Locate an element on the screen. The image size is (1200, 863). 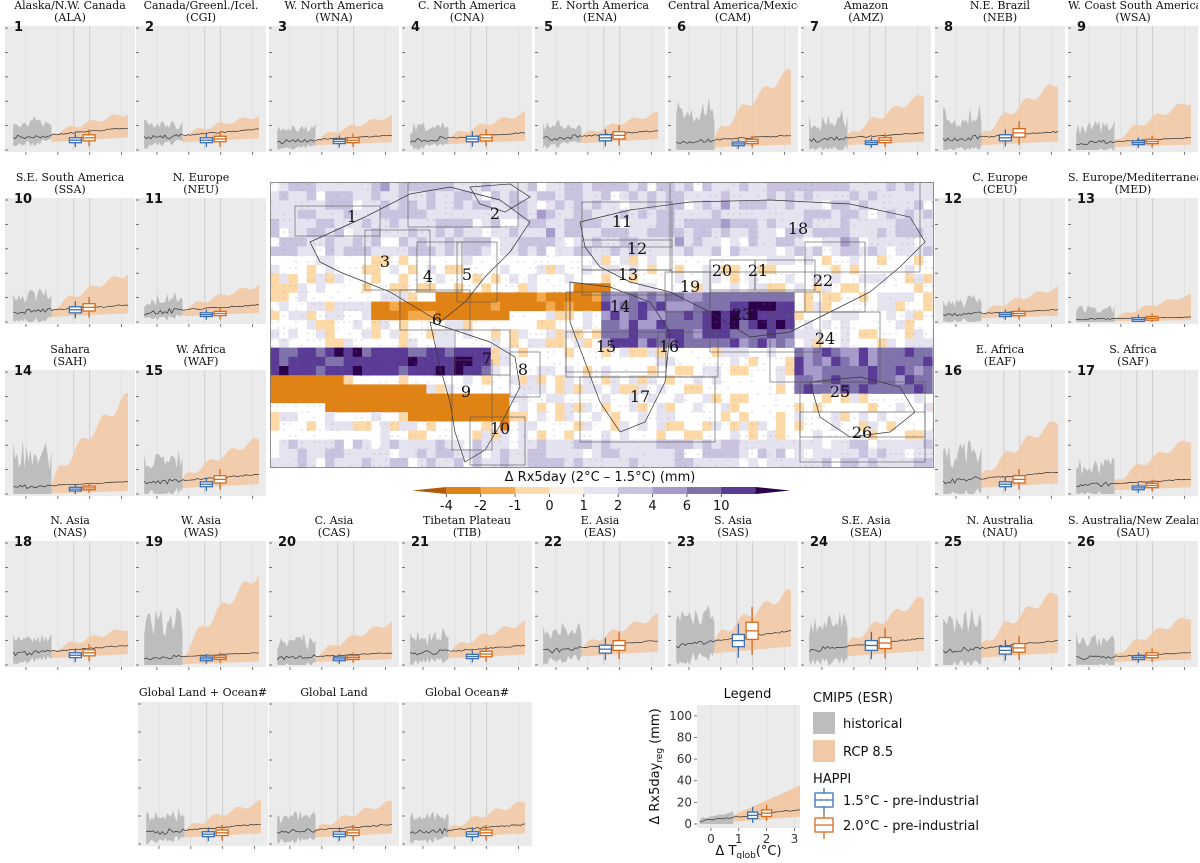
region-title: N. Asia (NAS) is located at coordinates (70, 528).